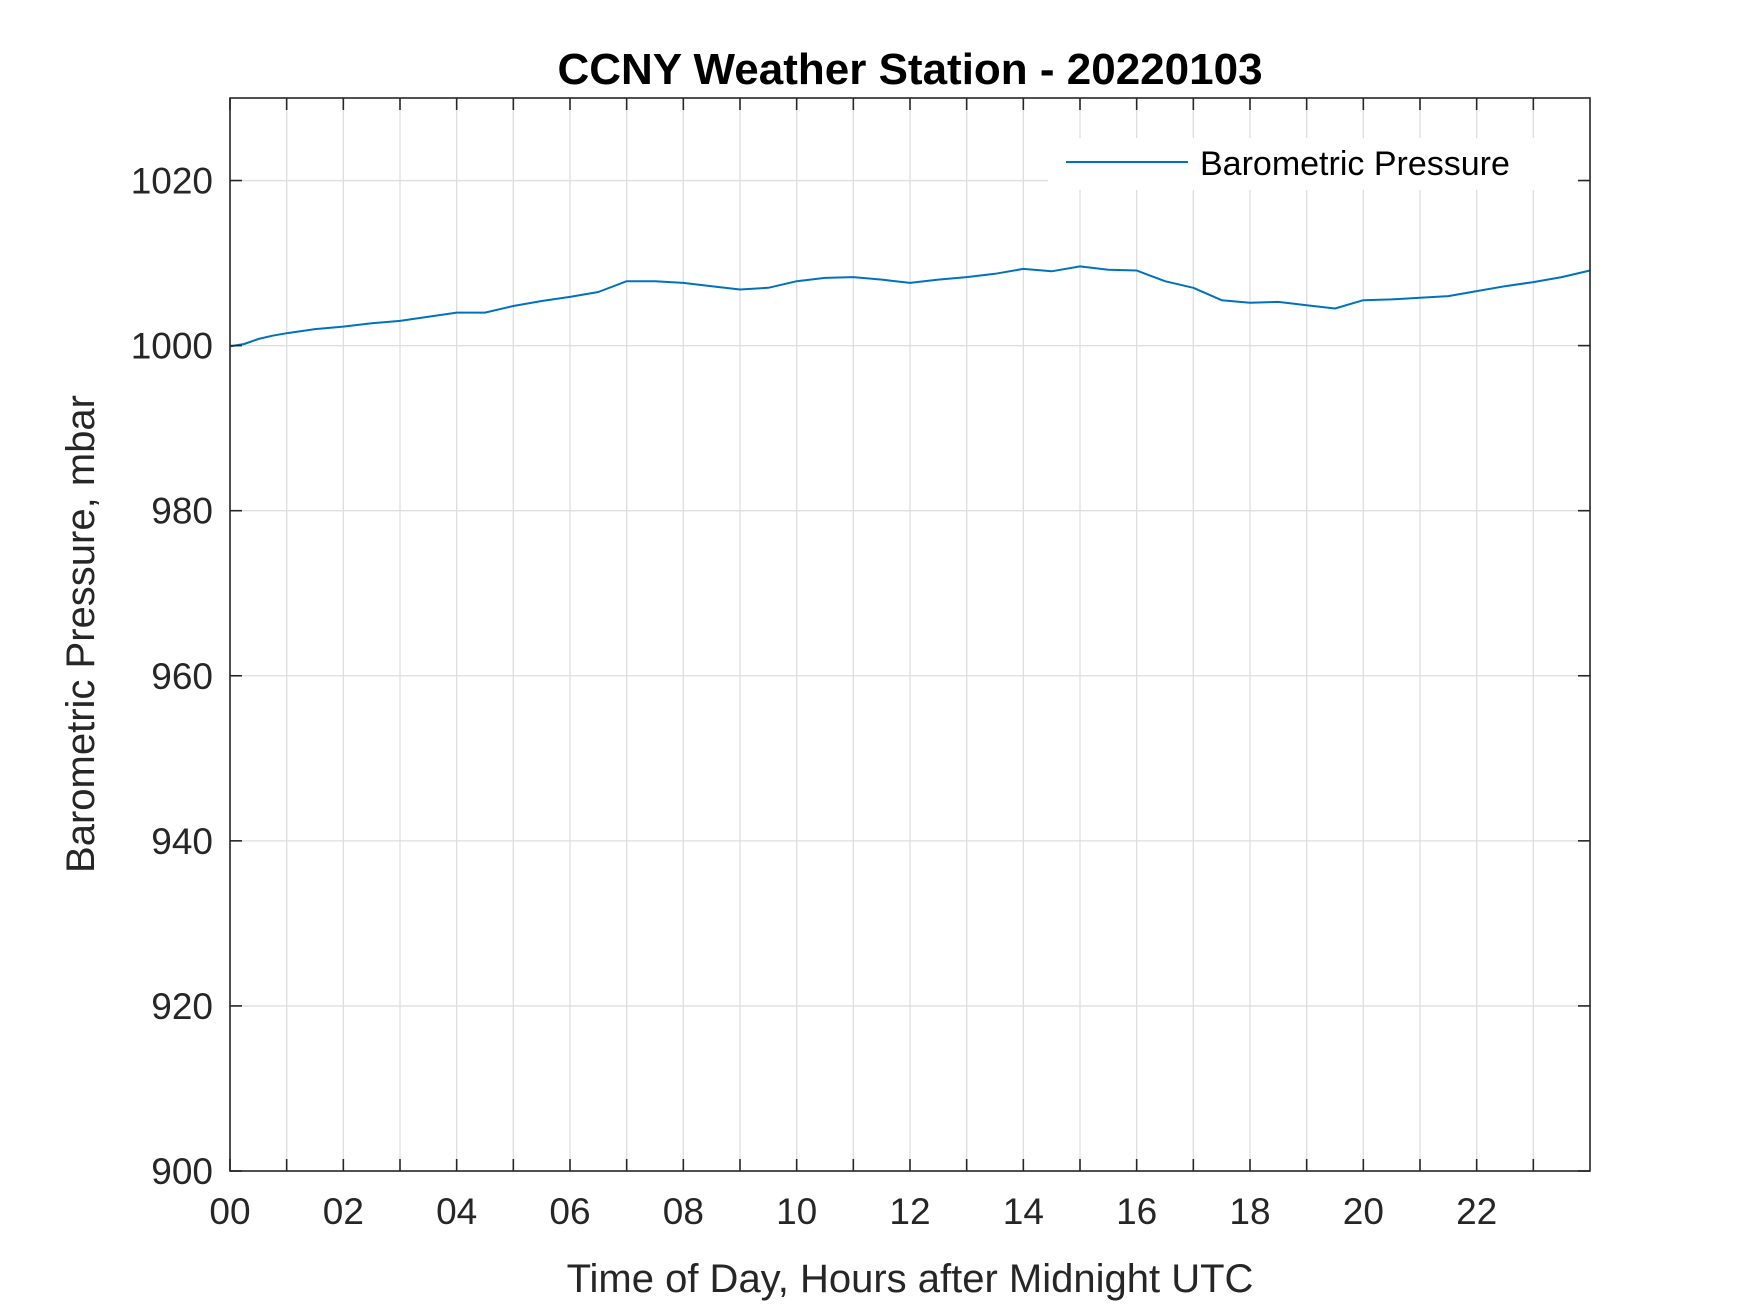  Describe the element at coordinates (343, 1211) in the screenshot. I see `x-tick-label: 02` at that location.